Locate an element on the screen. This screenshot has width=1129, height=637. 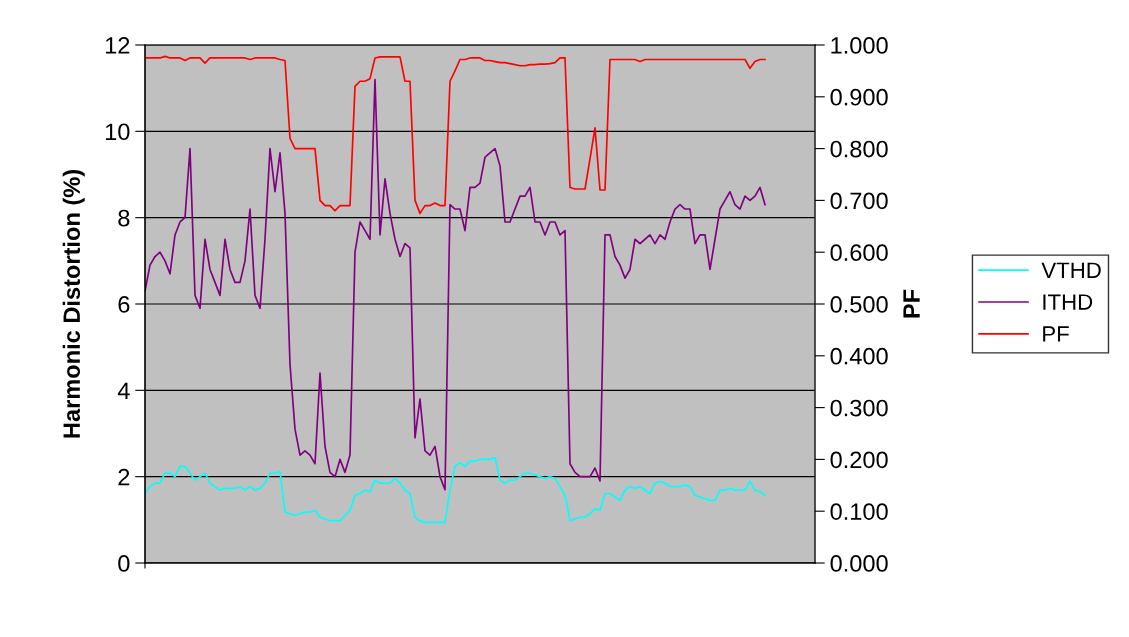
legend-label: PF is located at coordinates (1056, 334).